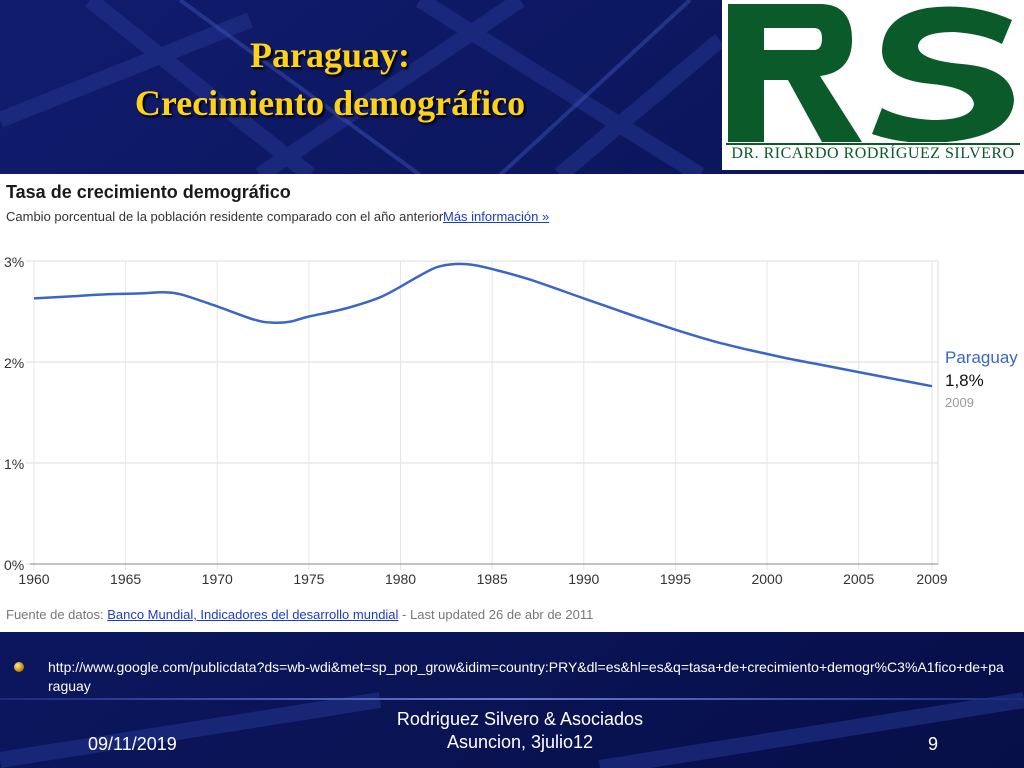 The width and height of the screenshot is (1024, 768). Describe the element at coordinates (675, 579) in the screenshot. I see `x-tick-label: 1995` at that location.